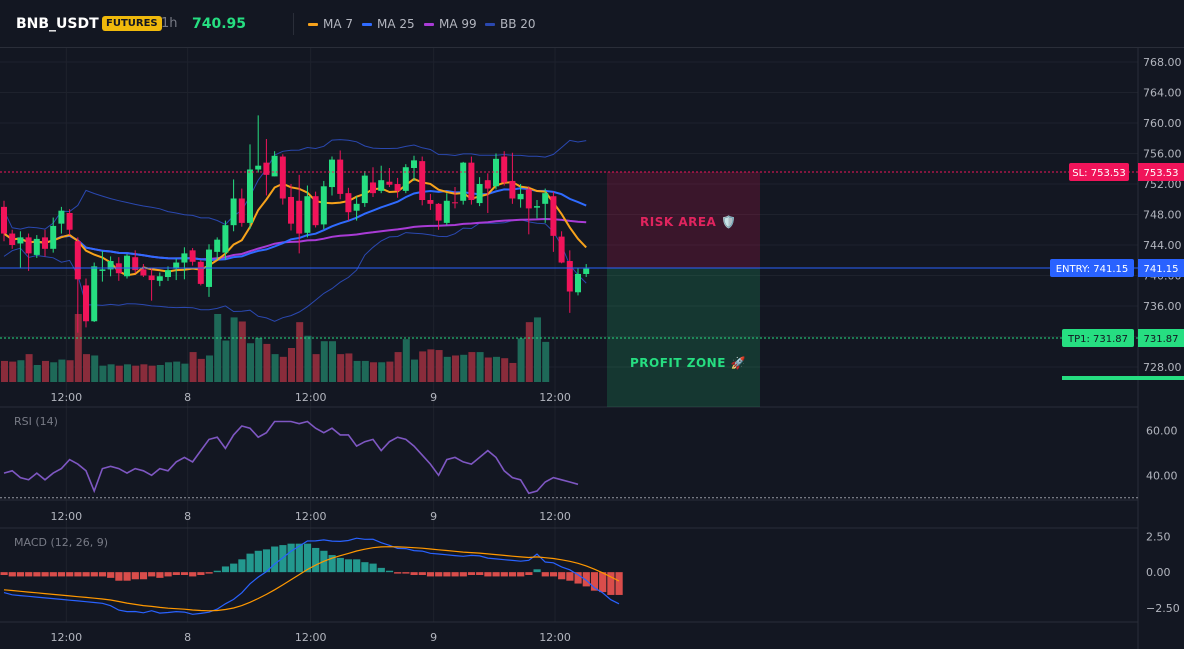 The width and height of the screenshot is (1184, 649). I want to click on sl-tag-label: SL: 753.53, so click(1098, 173).